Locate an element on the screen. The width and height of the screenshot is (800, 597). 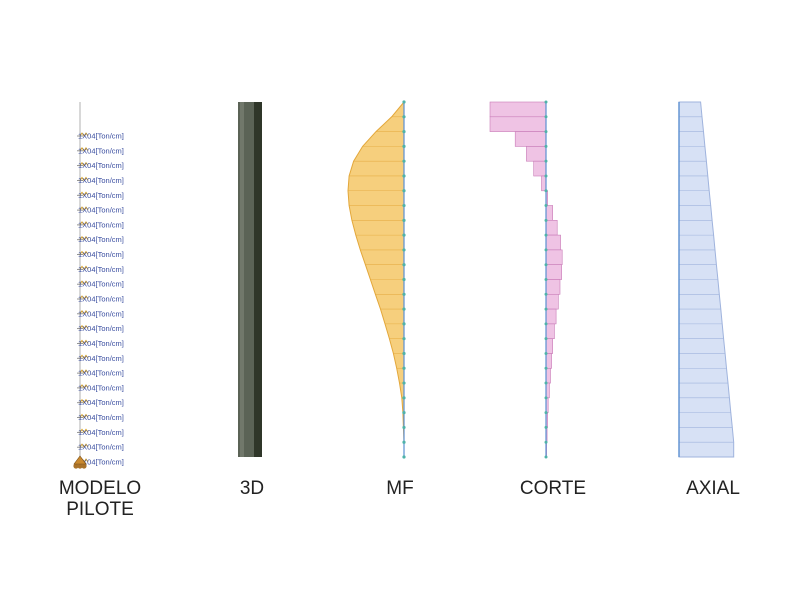
spring-9: 1X04[Ton/cm] is located at coordinates (100, 254).